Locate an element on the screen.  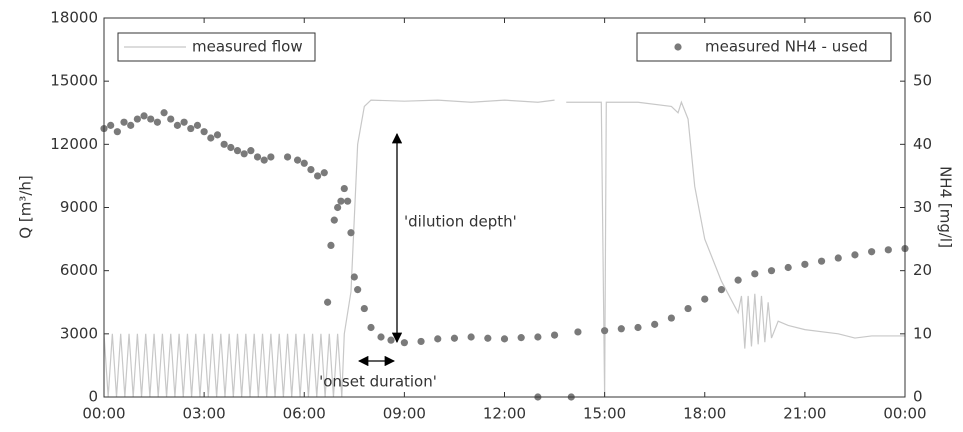
y-tick-label: 6000 is located at coordinates (79, 270).